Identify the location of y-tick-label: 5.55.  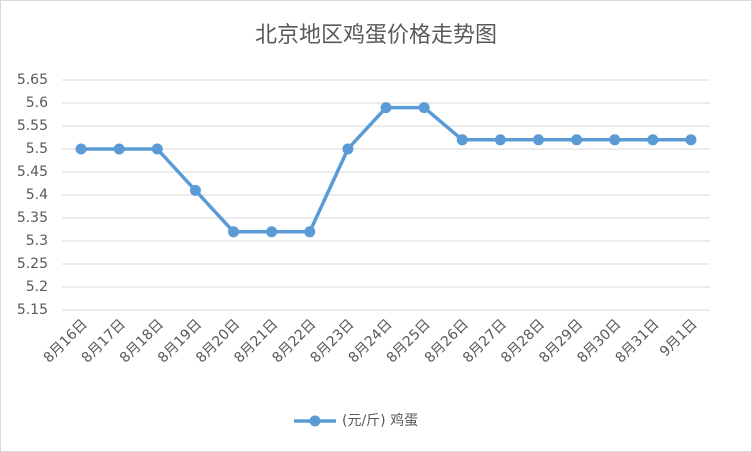
(32, 126).